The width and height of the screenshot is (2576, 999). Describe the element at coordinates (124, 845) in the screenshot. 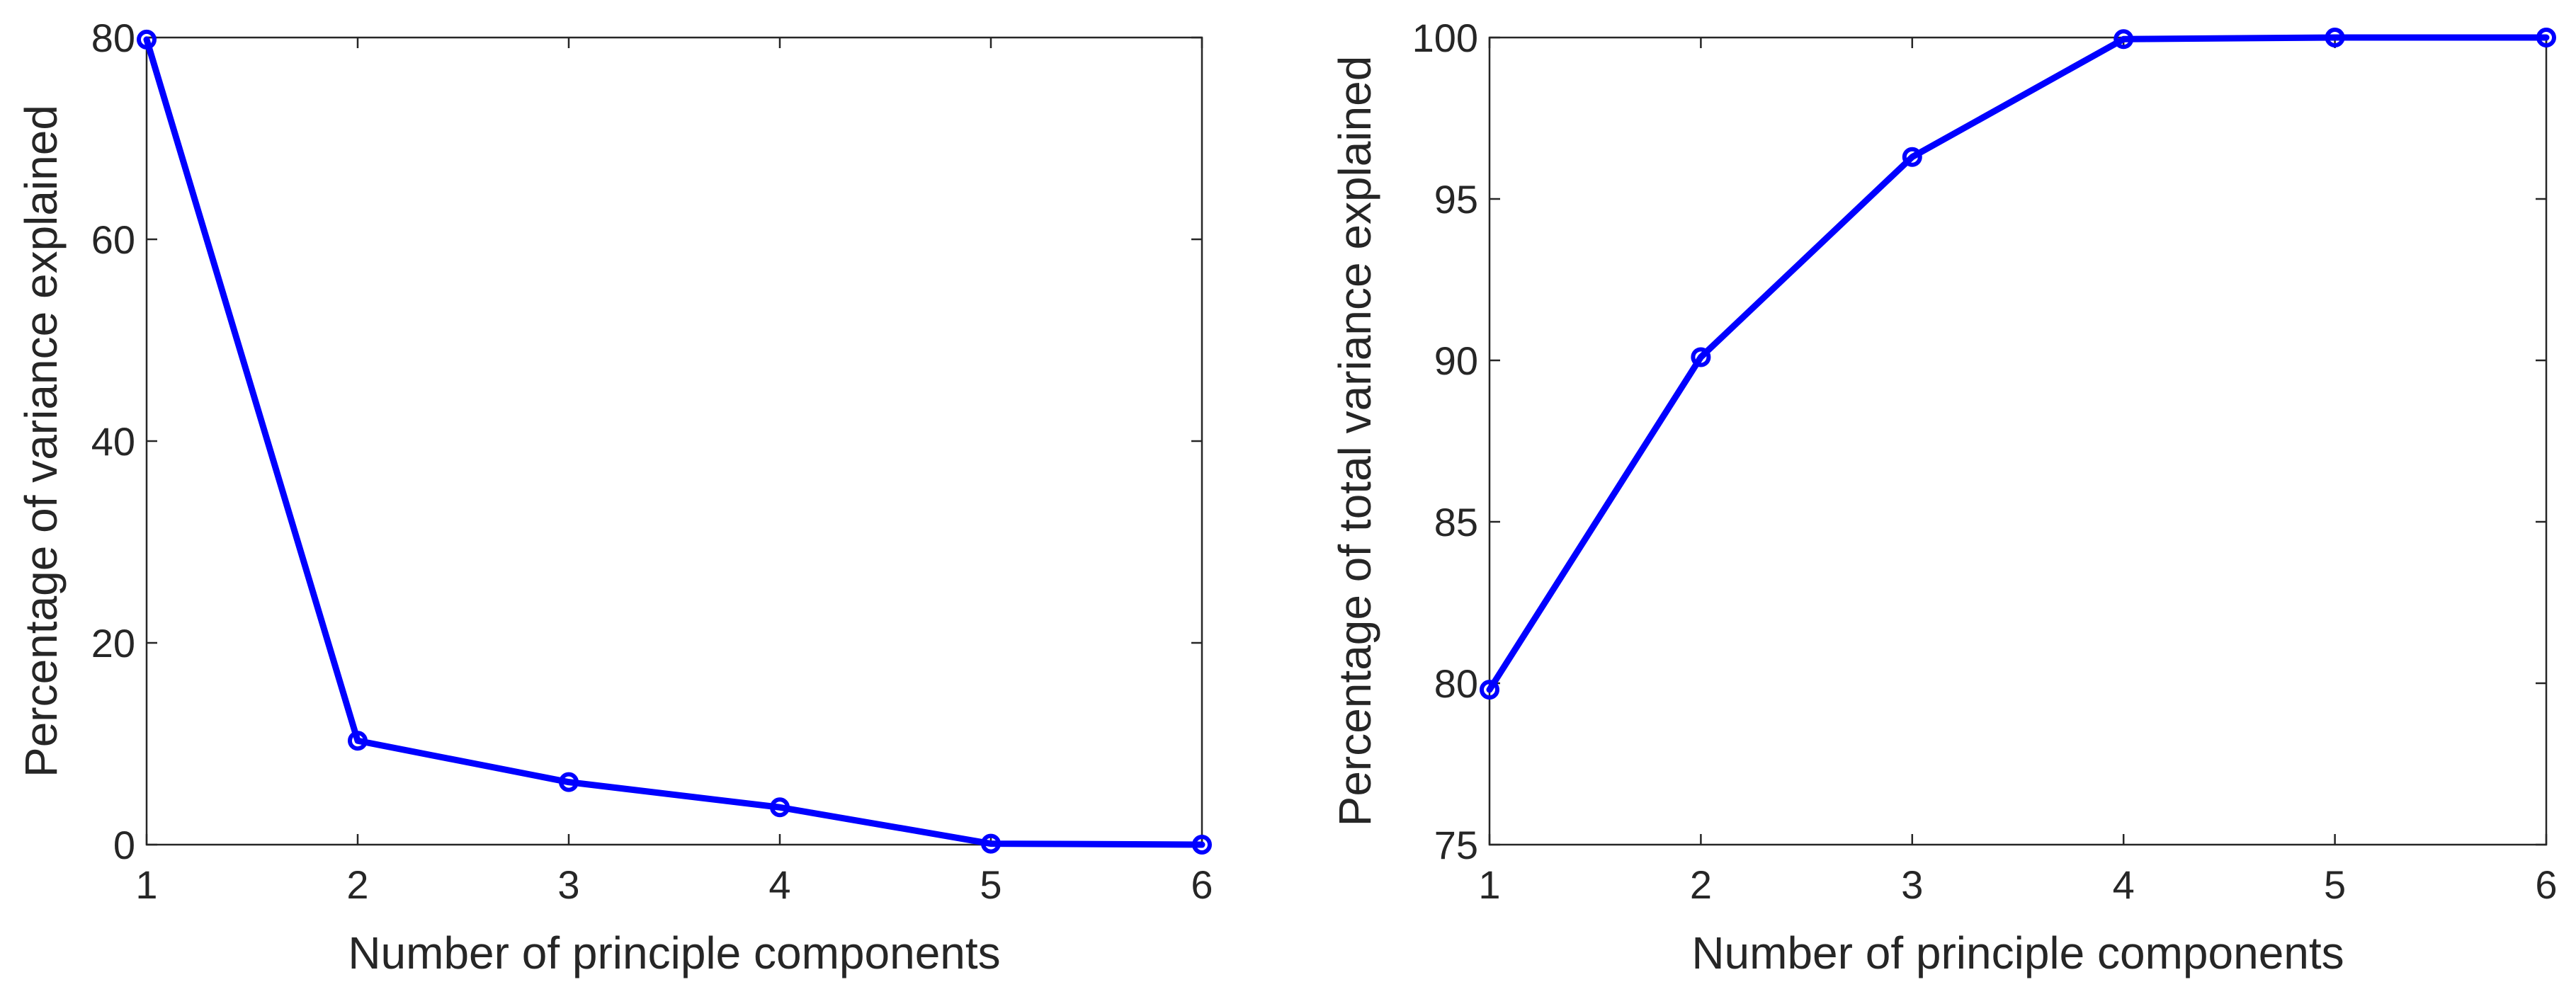

I see `y-tick-label: 0` at that location.